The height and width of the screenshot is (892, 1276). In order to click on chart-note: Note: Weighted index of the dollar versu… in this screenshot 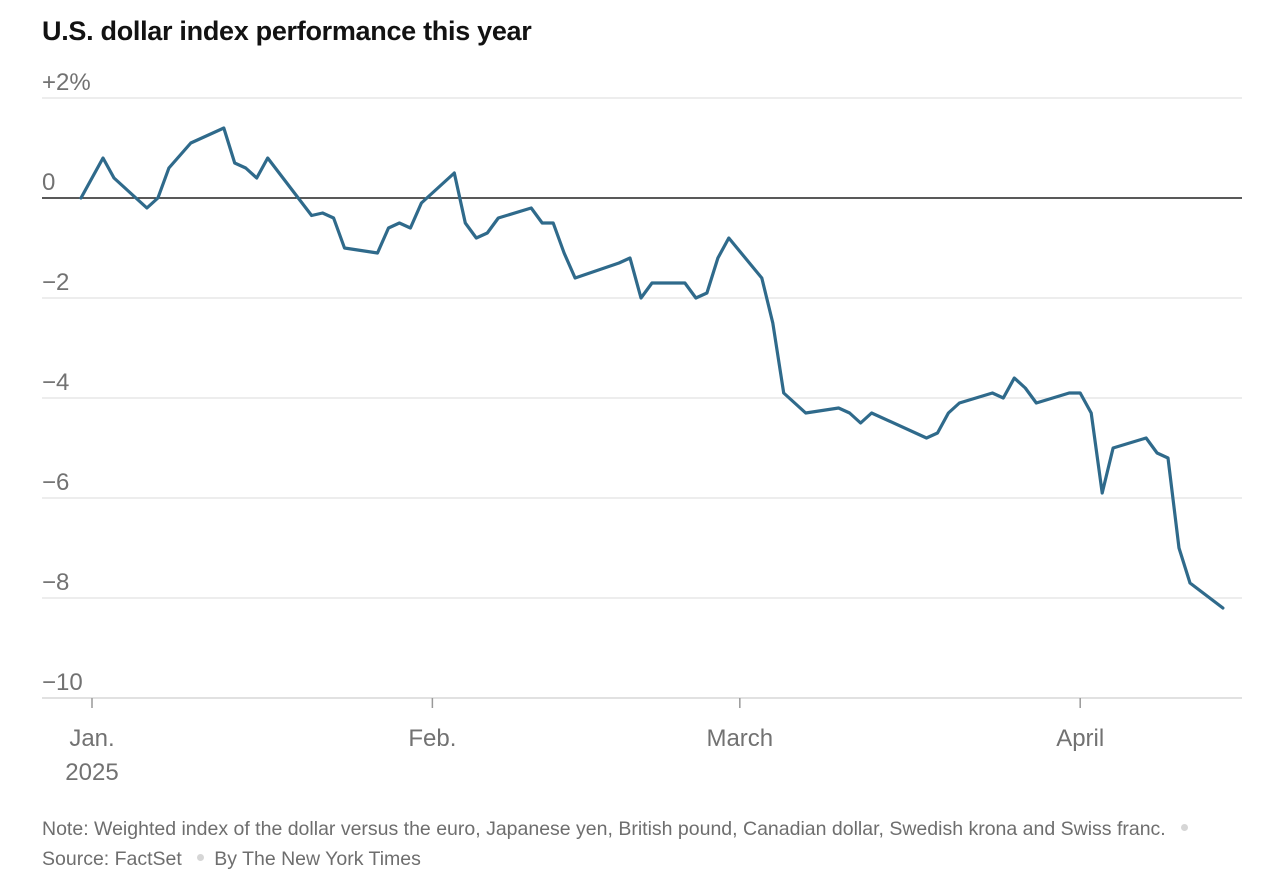, I will do `click(642, 844)`.